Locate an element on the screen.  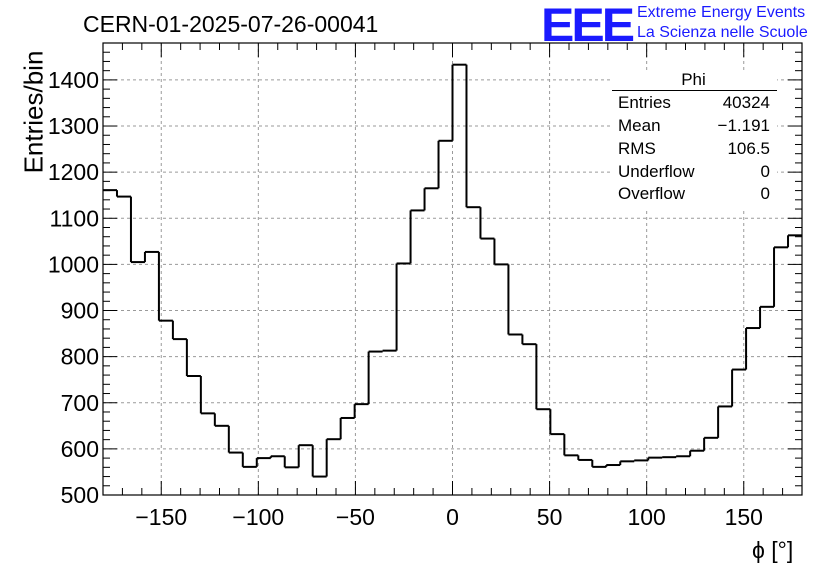
stats-key: RMS is located at coordinates (637, 148).